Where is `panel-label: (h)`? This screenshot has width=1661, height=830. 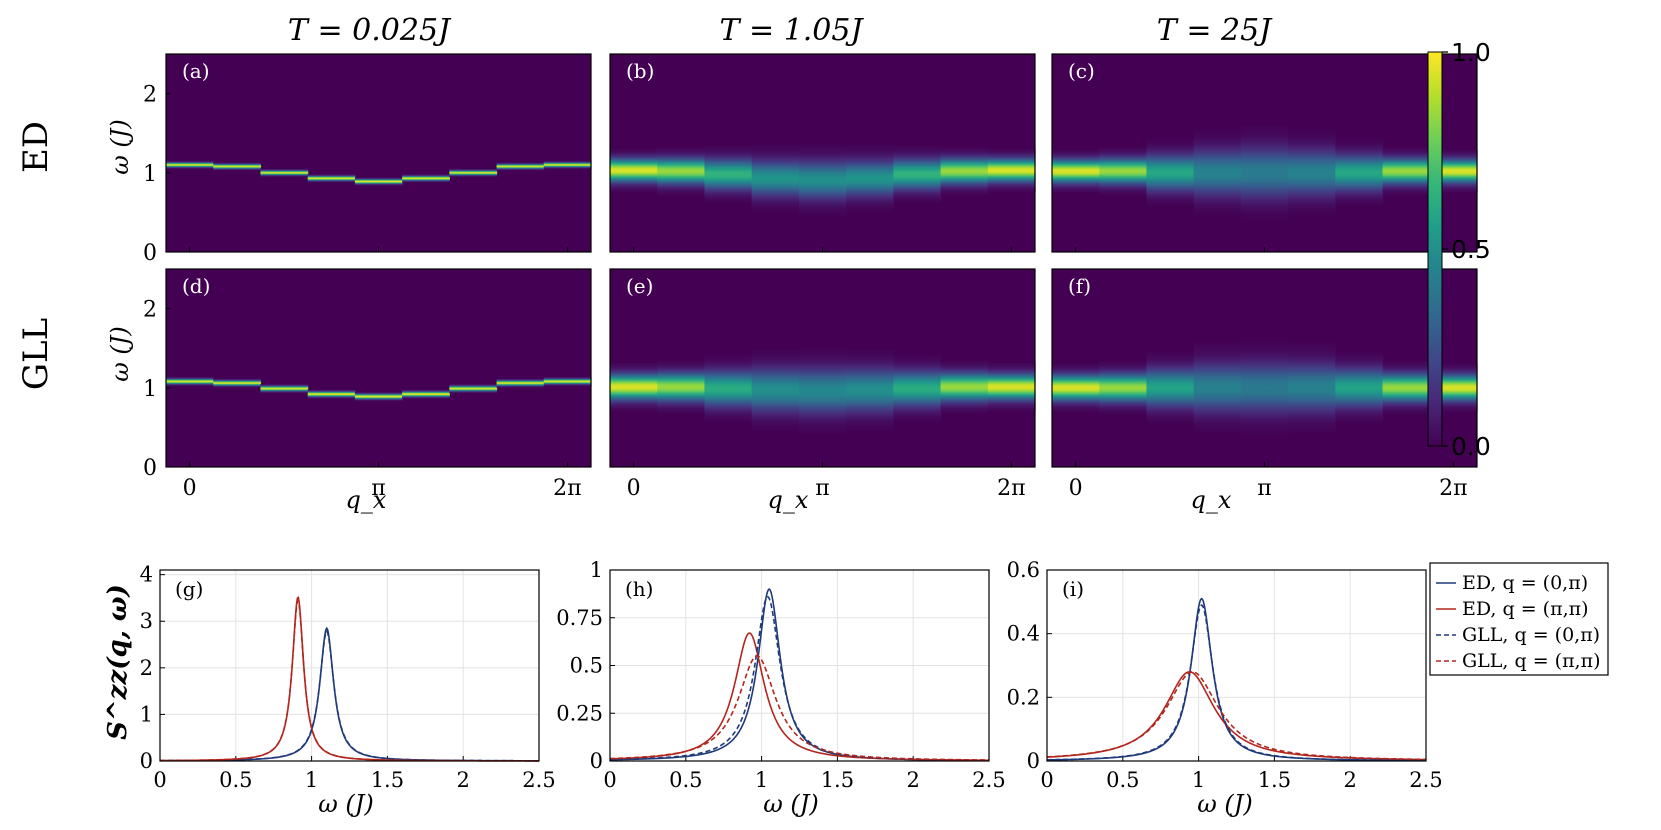
panel-label: (h) is located at coordinates (639, 589).